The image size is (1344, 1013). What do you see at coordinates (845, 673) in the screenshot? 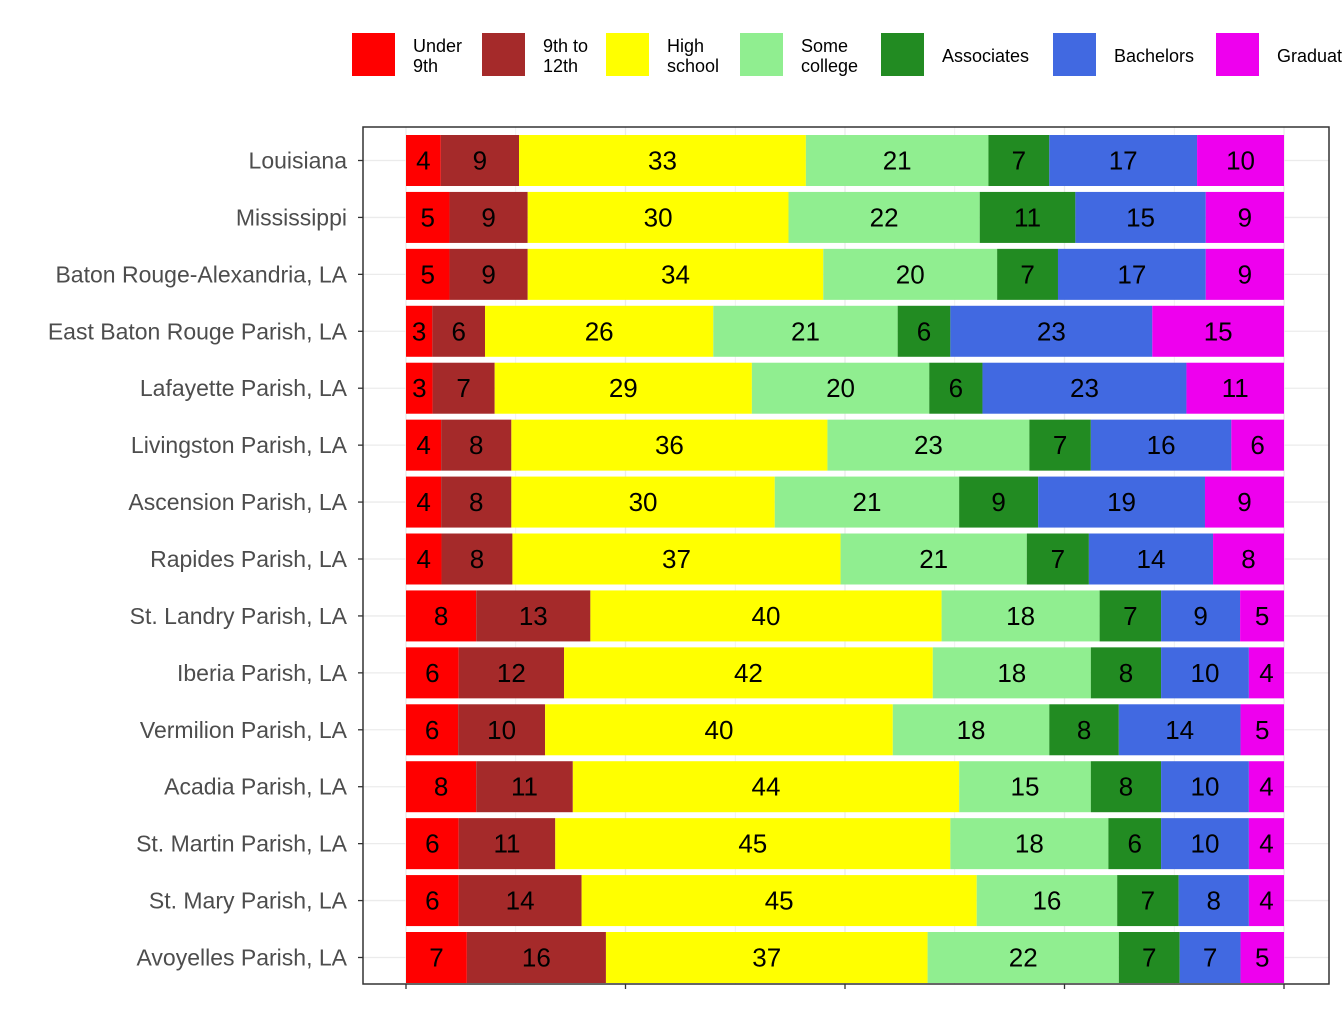
I see `bar-row-iberia-parish-la: 6 12 42 18 8 10 4` at bounding box center [845, 673].